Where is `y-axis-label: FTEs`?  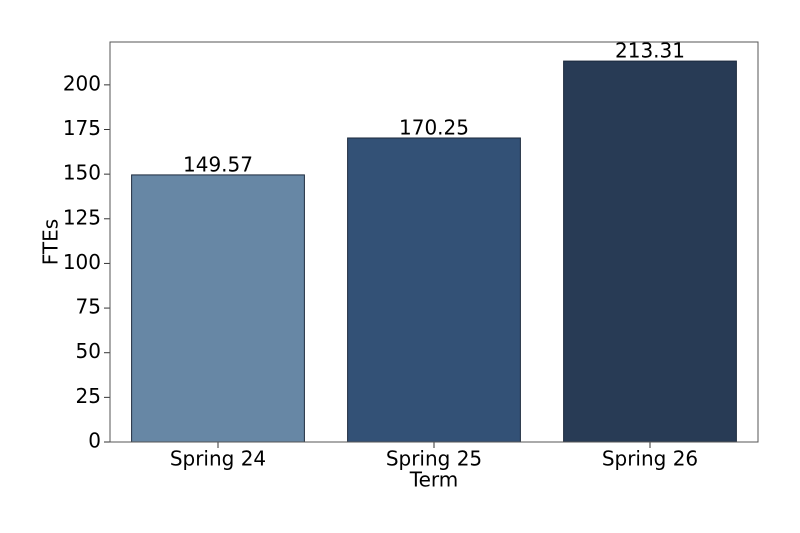 y-axis-label: FTEs is located at coordinates (51, 242).